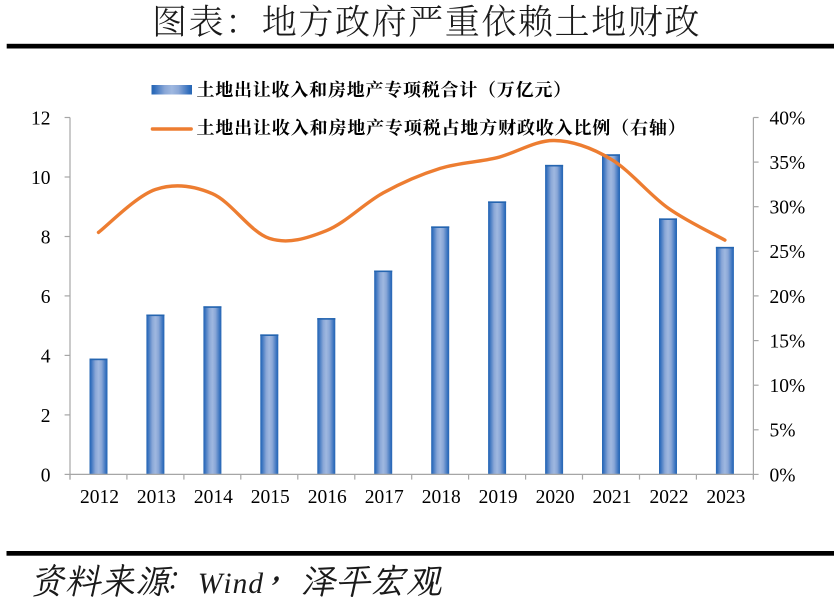 This screenshot has height=603, width=834. I want to click on svg-text: 15%, so click(788, 342).